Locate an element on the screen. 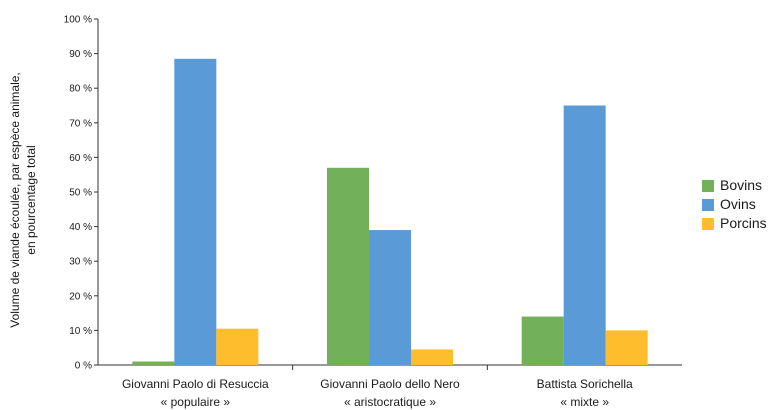 The image size is (776, 410). legend-swatch-ovins is located at coordinates (708, 204).